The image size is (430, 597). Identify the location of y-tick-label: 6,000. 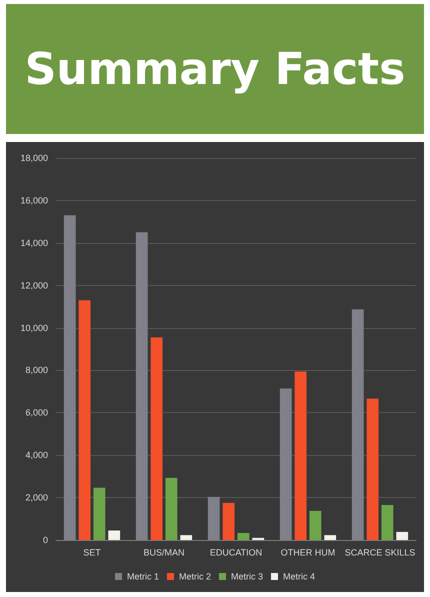
(36, 413).